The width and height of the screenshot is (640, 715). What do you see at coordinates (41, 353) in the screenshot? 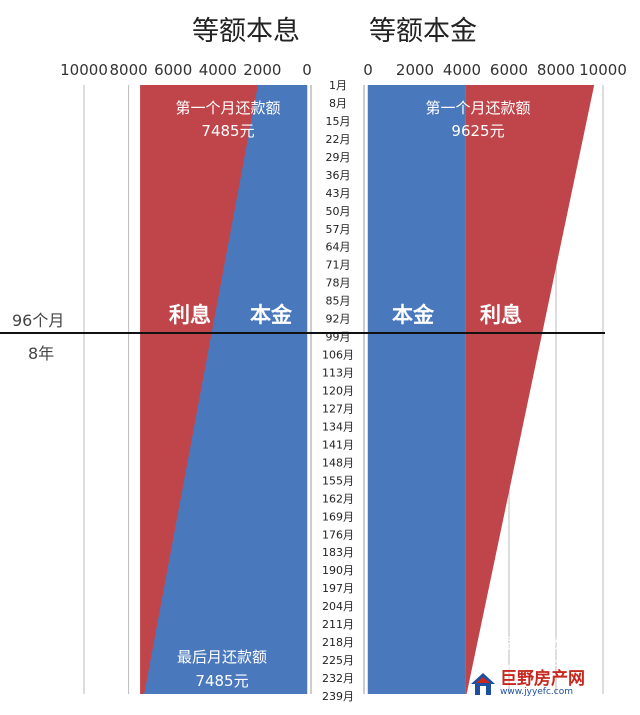
I see `marker-years-label: 8年` at bounding box center [41, 353].